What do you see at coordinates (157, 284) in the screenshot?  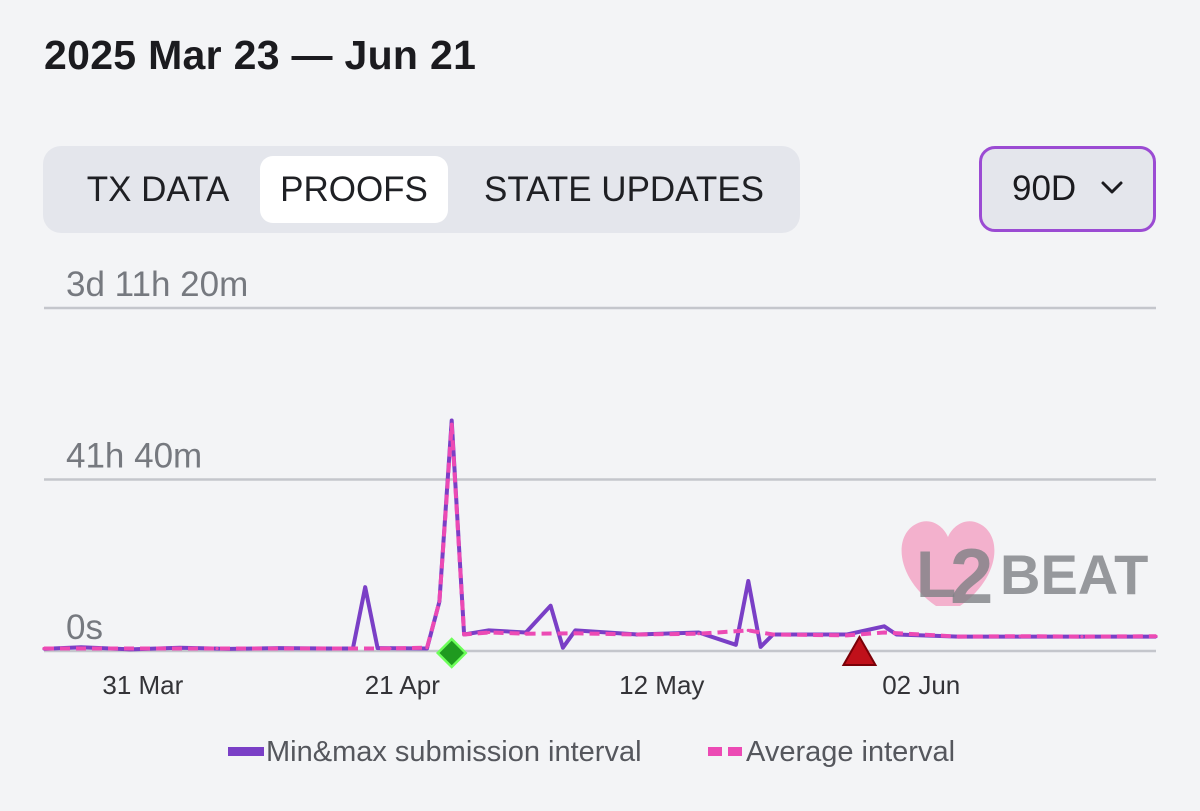 I see `y-tick-label-2: 3d 11h 20m` at bounding box center [157, 284].